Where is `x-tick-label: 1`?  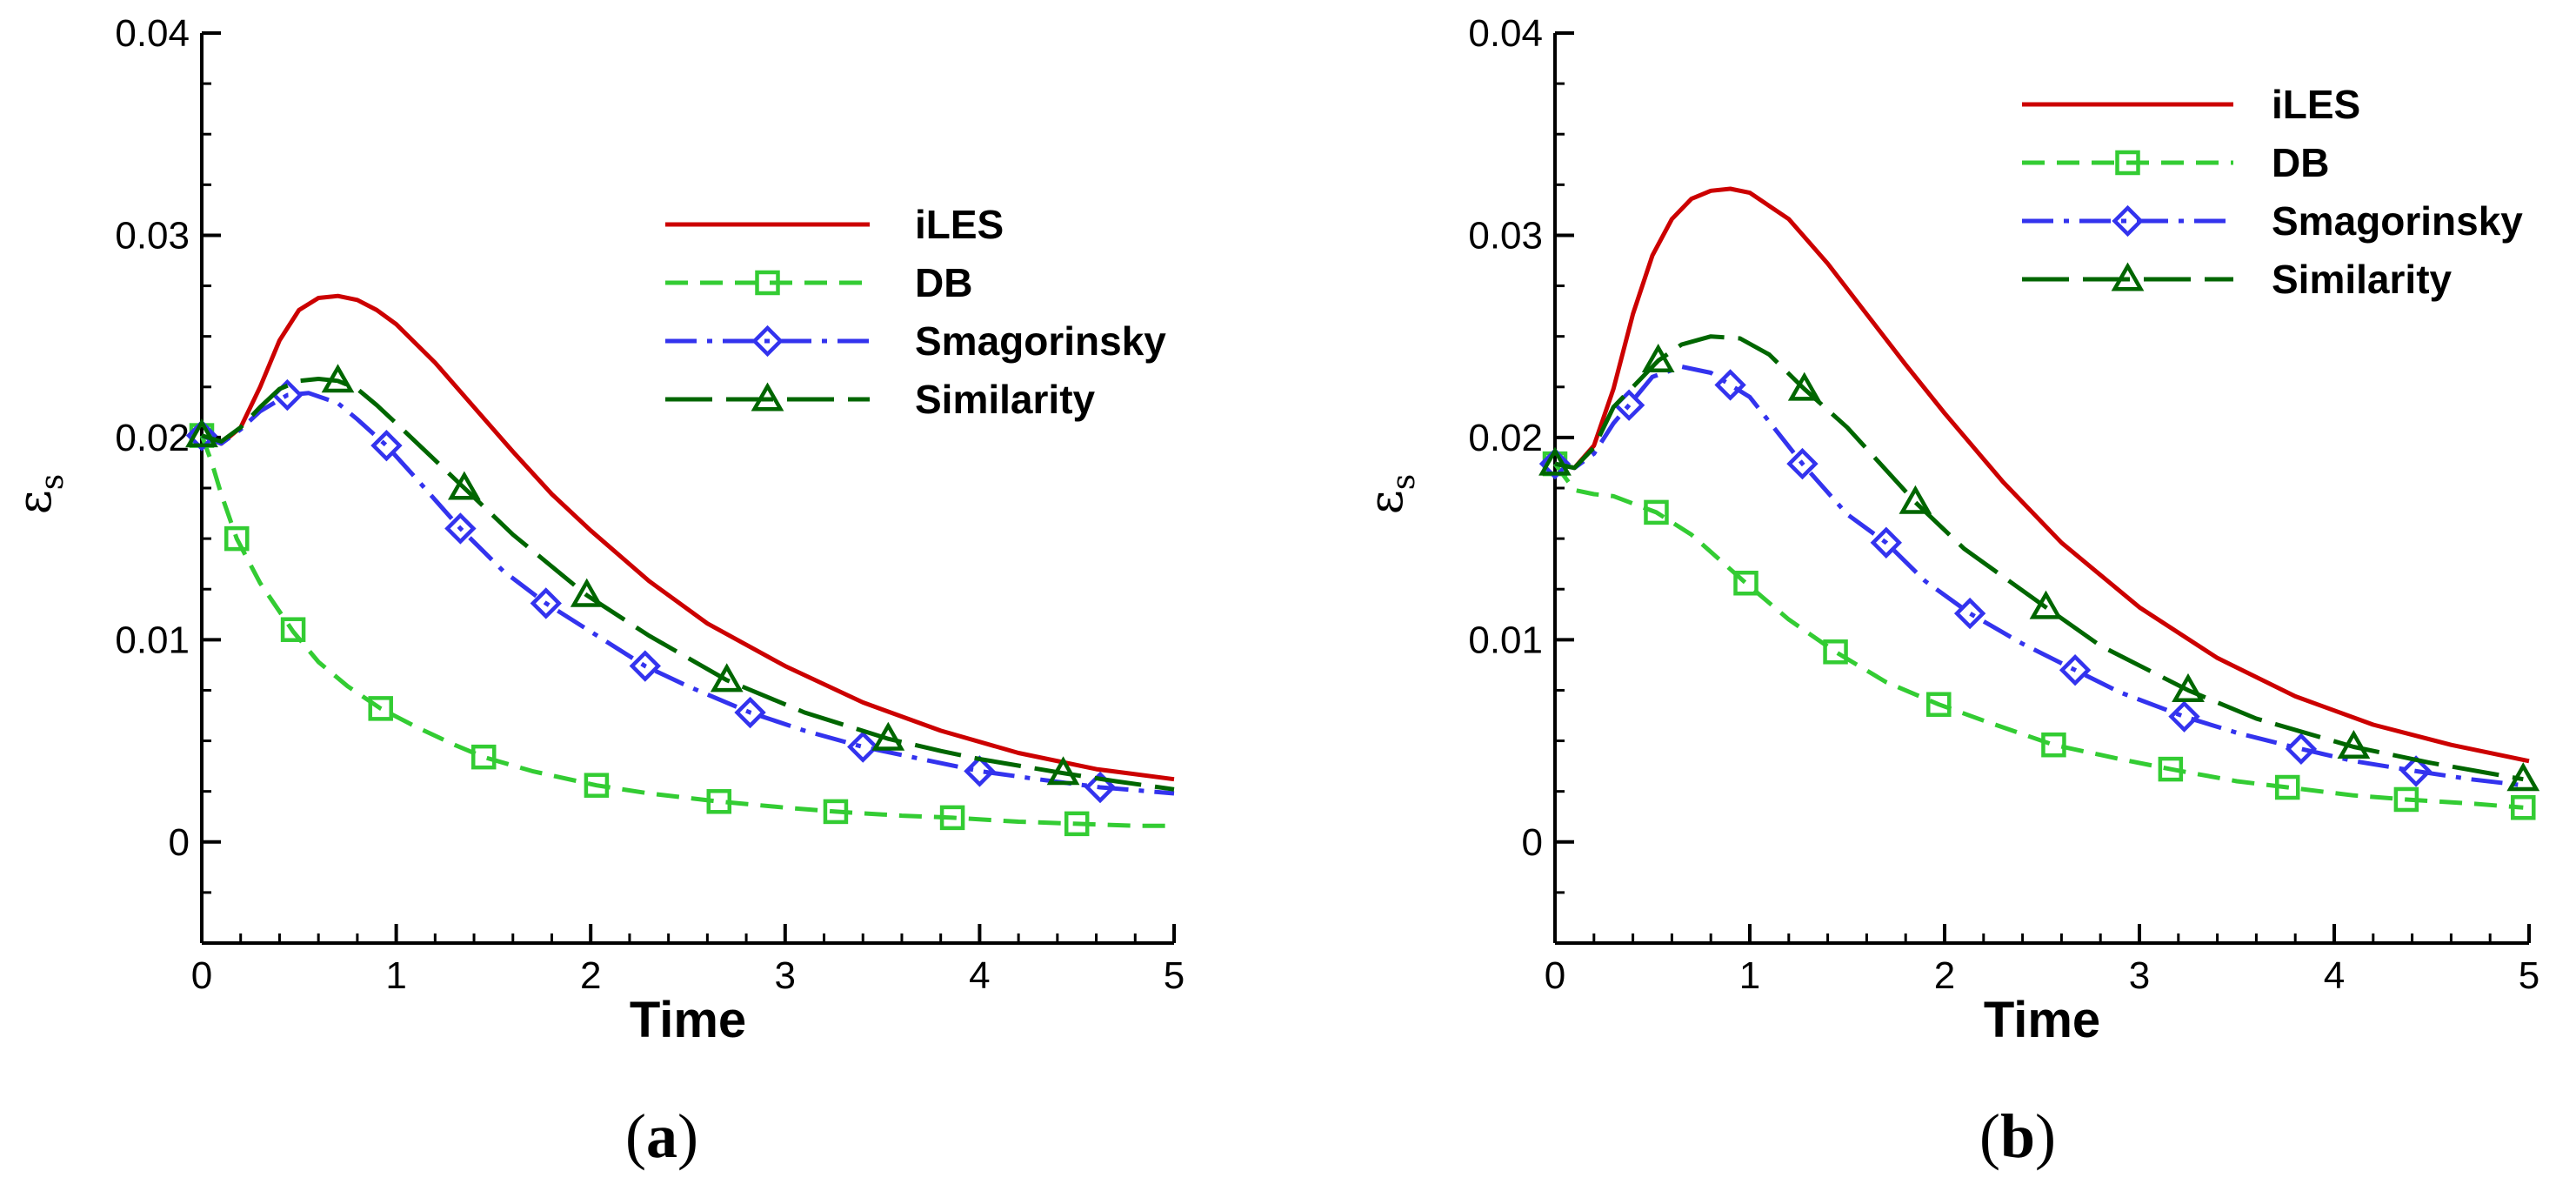
x-tick-label: 1 is located at coordinates (1749, 975).